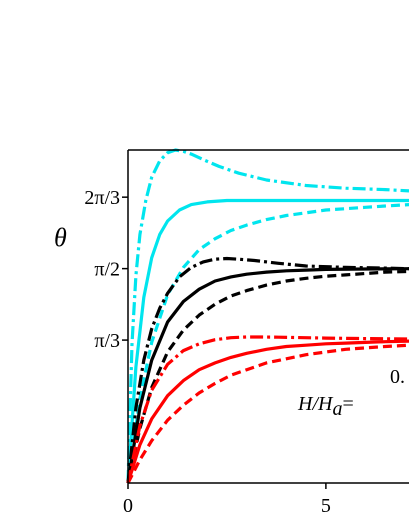 The height and width of the screenshot is (529, 409). I want to click on y-tick-label: π/2, so click(107, 270).